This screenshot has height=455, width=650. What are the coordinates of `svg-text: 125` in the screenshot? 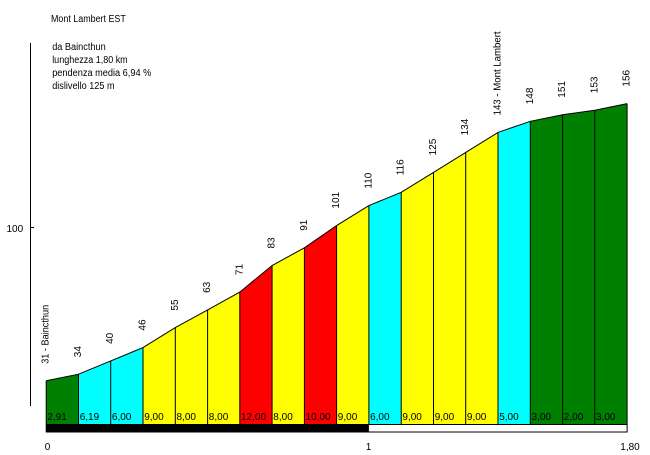 It's located at (433, 146).